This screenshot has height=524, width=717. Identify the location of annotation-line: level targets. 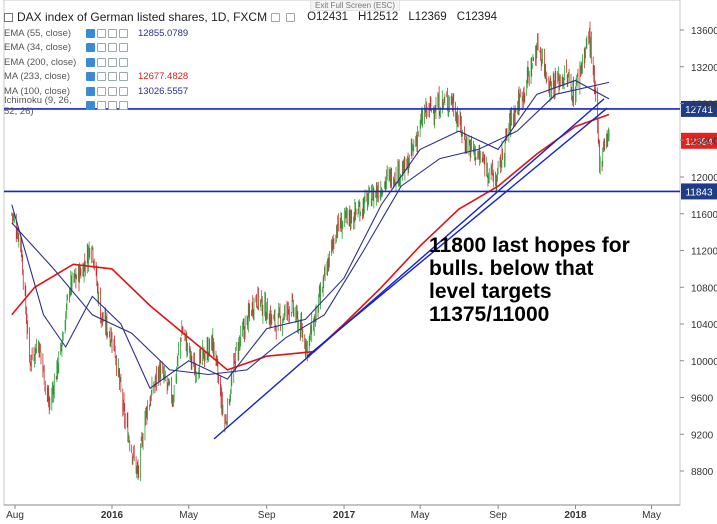
(490, 291).